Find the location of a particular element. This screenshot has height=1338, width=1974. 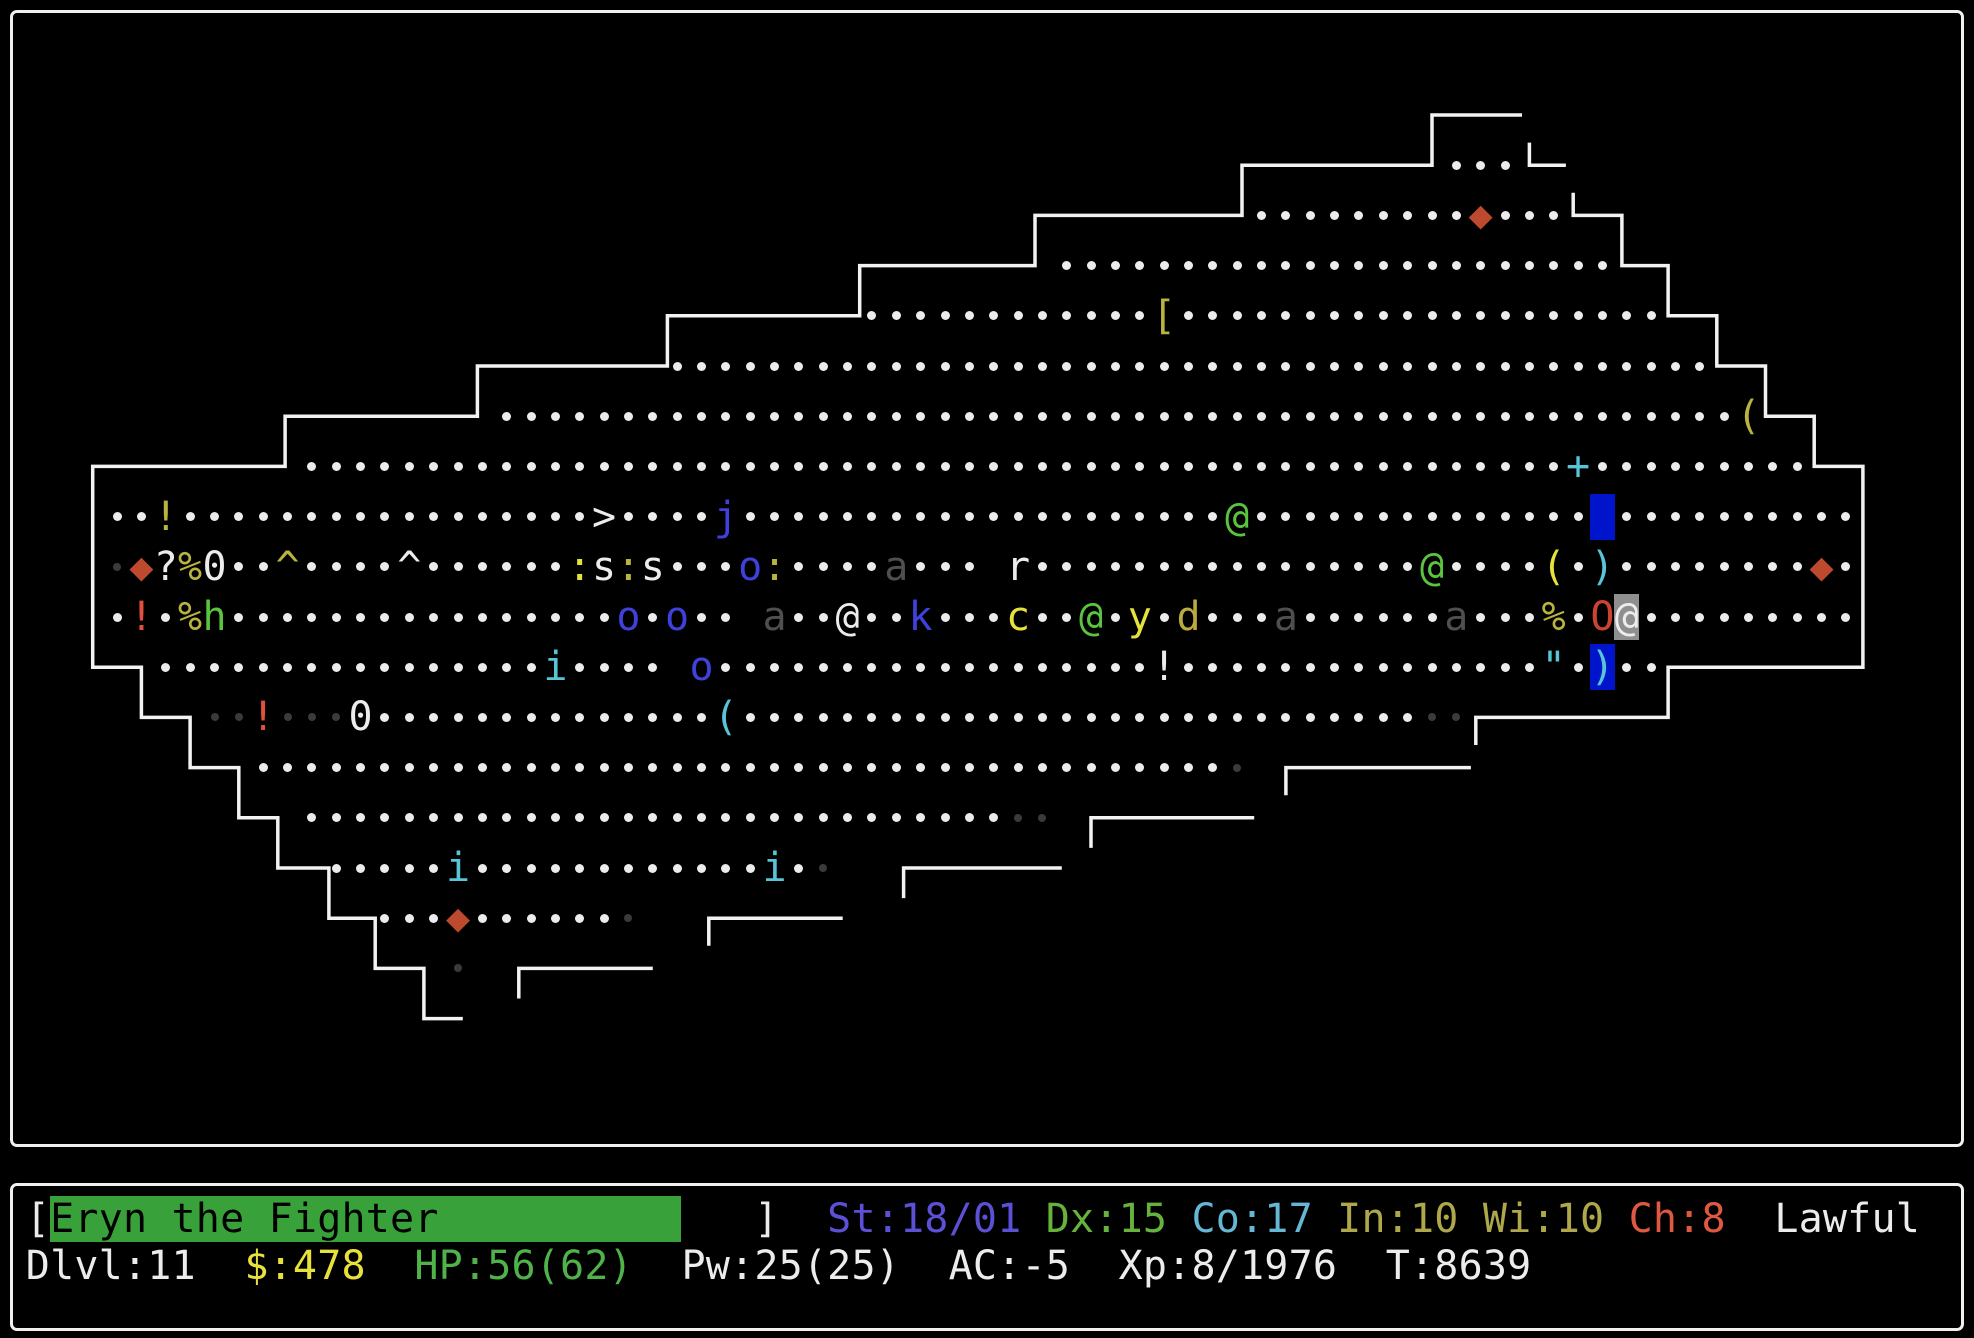

gem-boulder-icon: ◆ is located at coordinates (1480, 215).